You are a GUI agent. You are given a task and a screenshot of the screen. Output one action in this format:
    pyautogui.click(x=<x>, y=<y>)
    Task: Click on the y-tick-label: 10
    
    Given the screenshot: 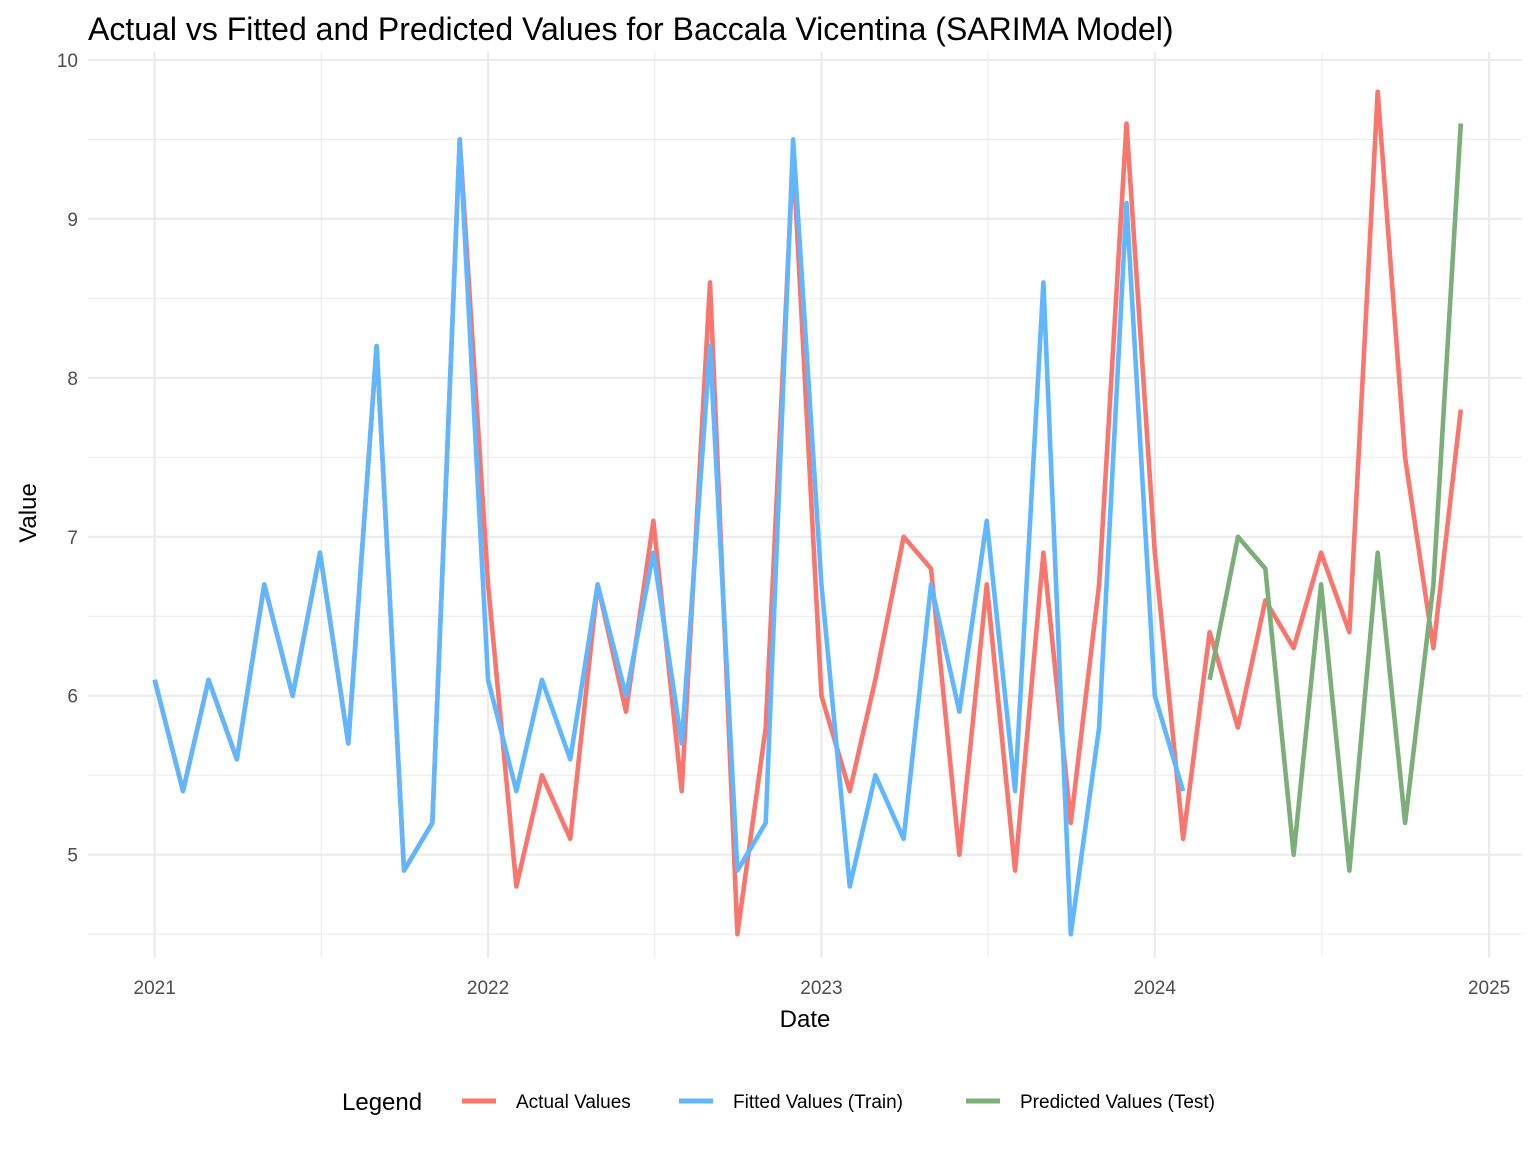 What is the action you would take?
    pyautogui.click(x=67, y=61)
    